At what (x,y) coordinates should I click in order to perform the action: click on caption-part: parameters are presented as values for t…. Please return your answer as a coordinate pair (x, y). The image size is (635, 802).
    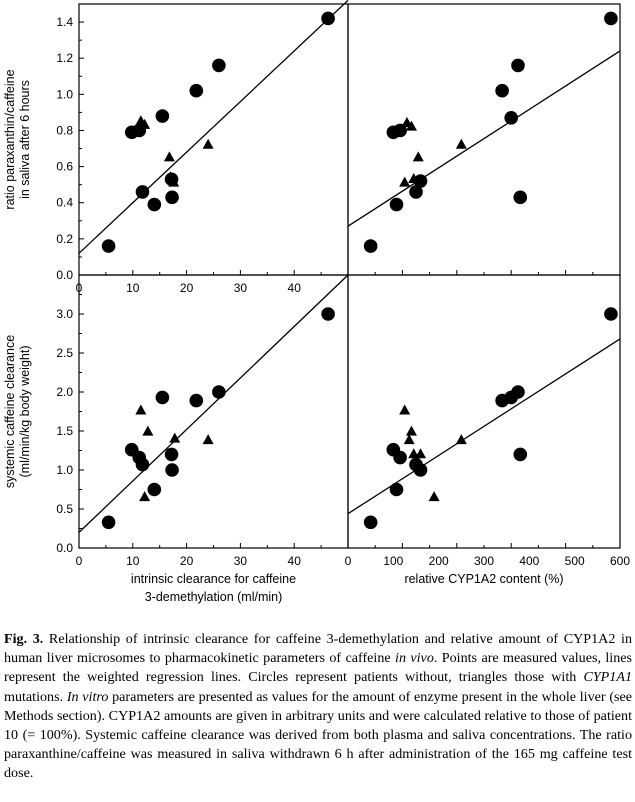
    Looking at the image, I should click on (318, 735).